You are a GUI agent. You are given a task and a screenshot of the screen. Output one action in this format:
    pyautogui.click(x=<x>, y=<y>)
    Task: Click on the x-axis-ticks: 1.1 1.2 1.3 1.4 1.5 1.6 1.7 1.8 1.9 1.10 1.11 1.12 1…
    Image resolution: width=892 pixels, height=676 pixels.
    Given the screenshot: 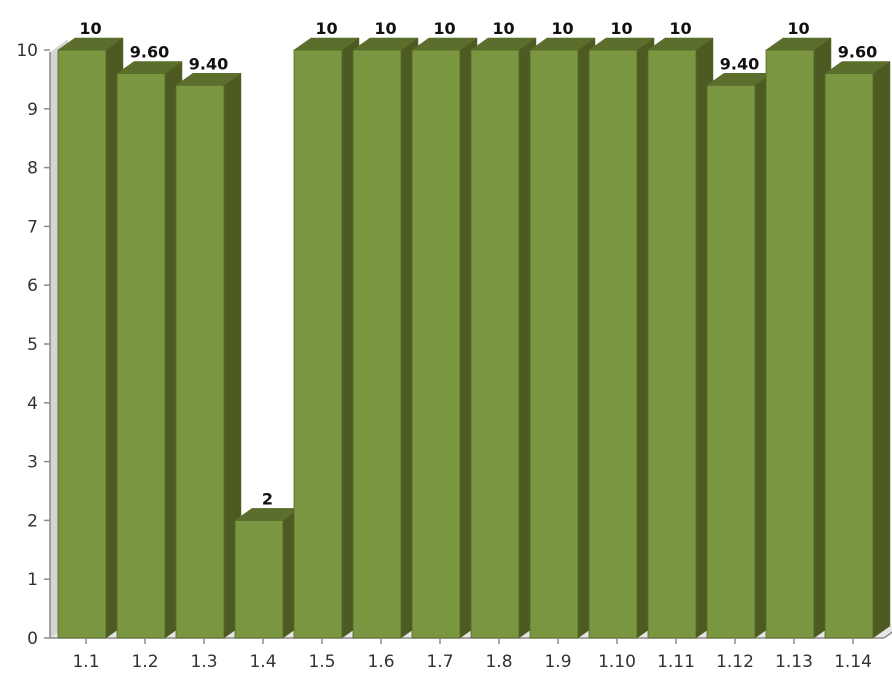 What is the action you would take?
    pyautogui.click(x=472, y=655)
    